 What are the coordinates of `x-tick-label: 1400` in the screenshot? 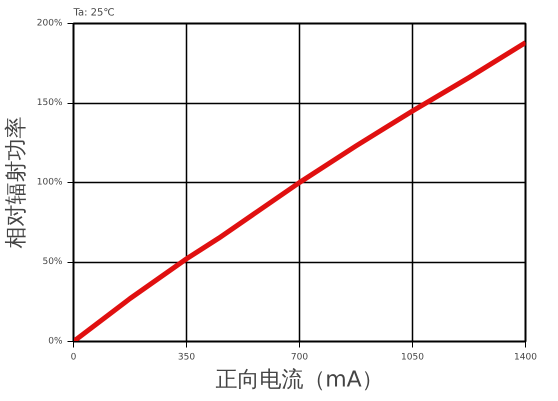 It's located at (526, 357).